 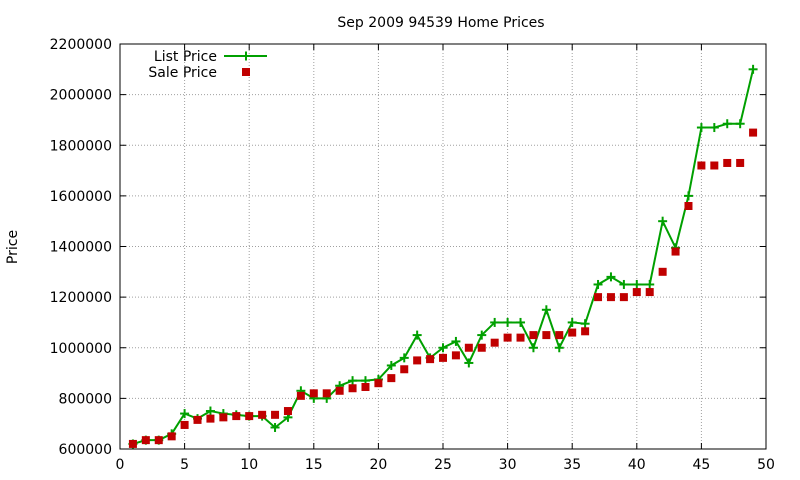 I want to click on y-tick-label: 800000, so click(x=85, y=399).